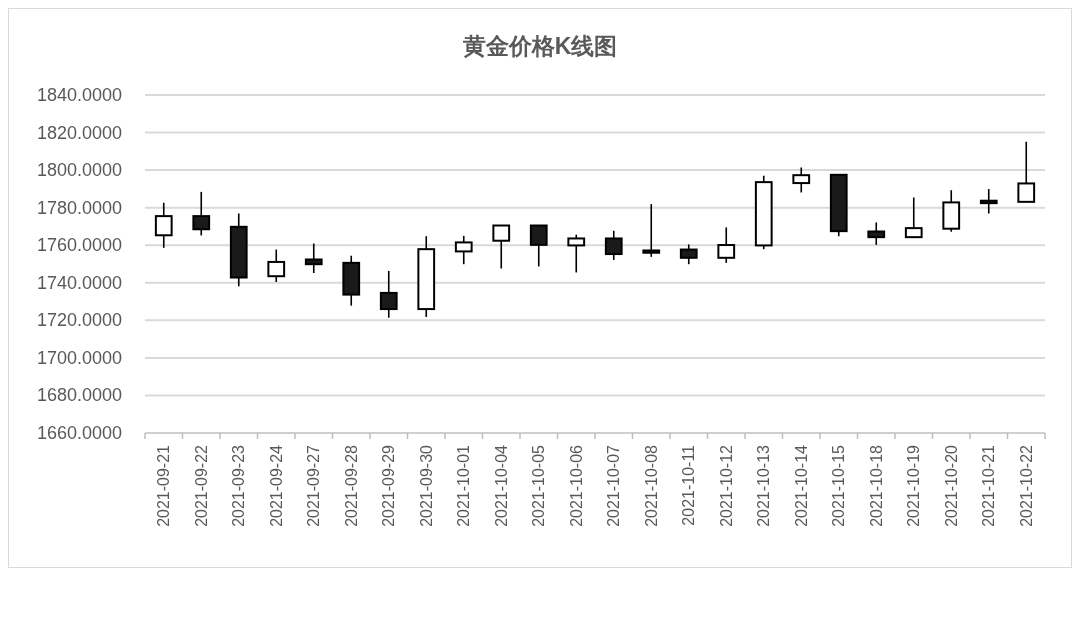 Image resolution: width=1080 pixels, height=635 pixels. What do you see at coordinates (79, 170) in the screenshot?
I see `y-tick-label: 1800.0000` at bounding box center [79, 170].